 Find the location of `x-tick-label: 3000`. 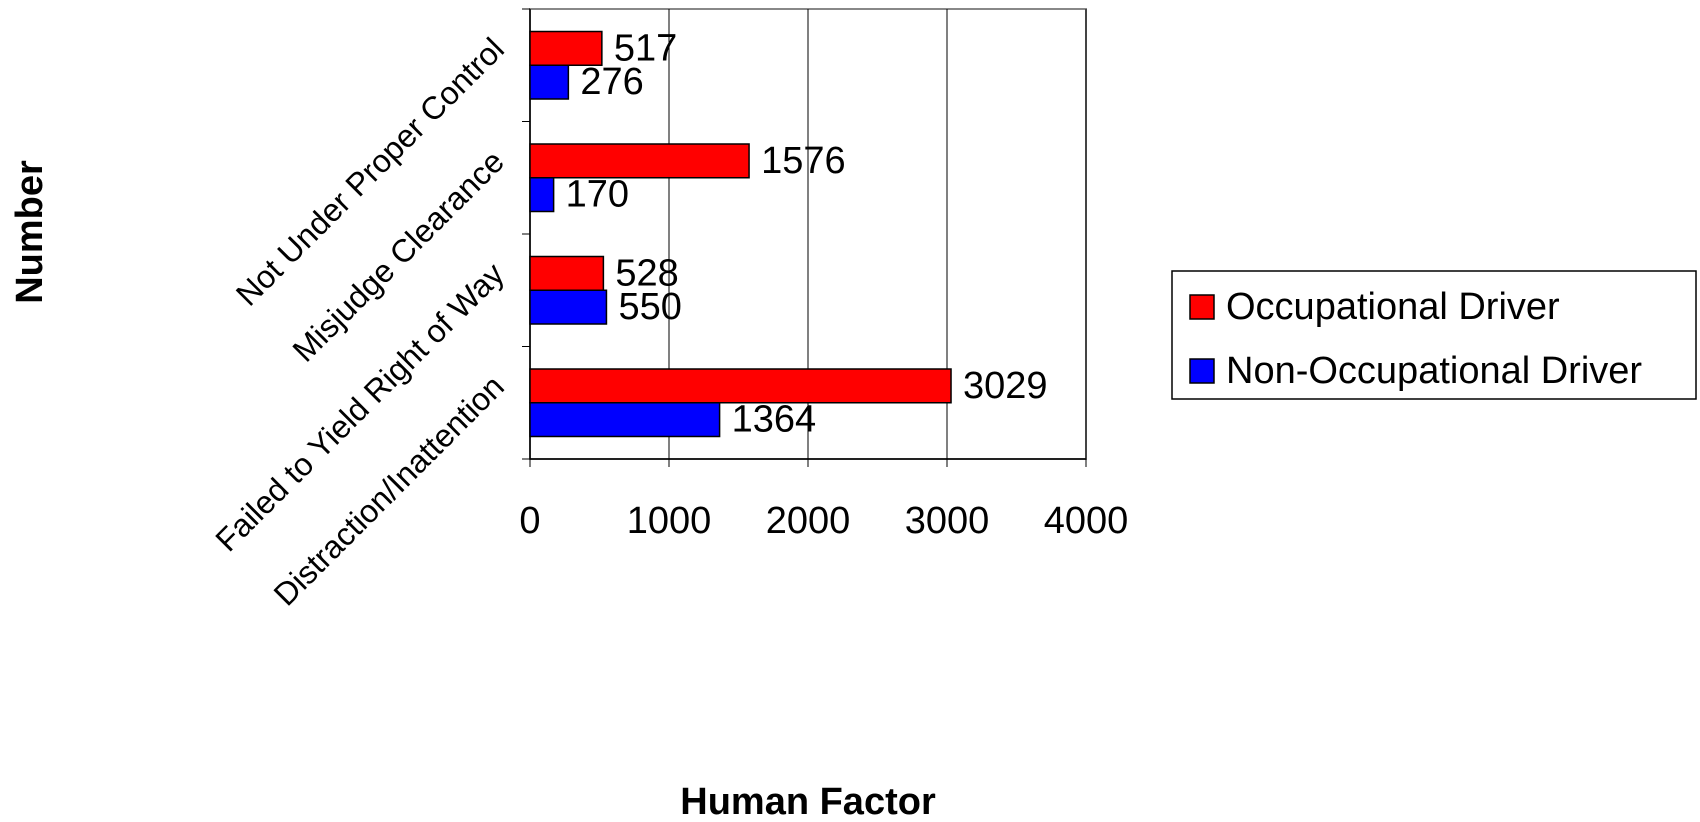

x-tick-label: 3000 is located at coordinates (947, 521).